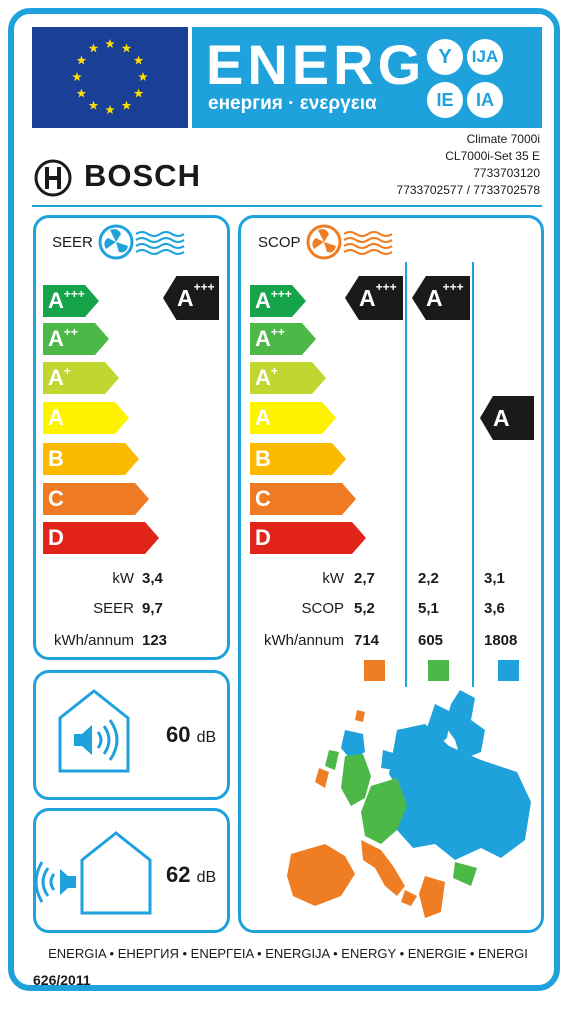 This screenshot has height=1009, width=576. Describe the element at coordinates (364, 608) in the screenshot. I see `scop-value-warmer: 5,2` at that location.